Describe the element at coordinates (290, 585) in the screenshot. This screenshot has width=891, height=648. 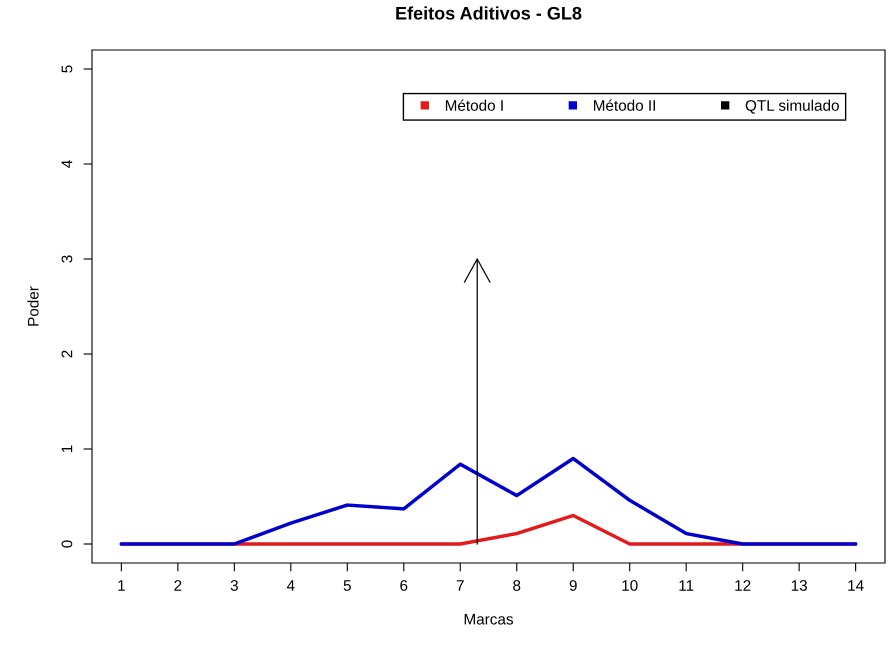
I see `x-tick-label: 4` at that location.